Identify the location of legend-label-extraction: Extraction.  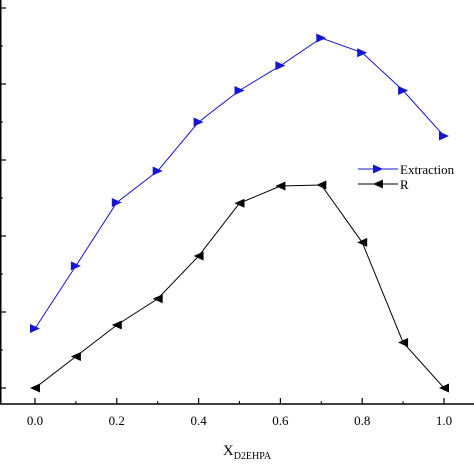
(427, 169).